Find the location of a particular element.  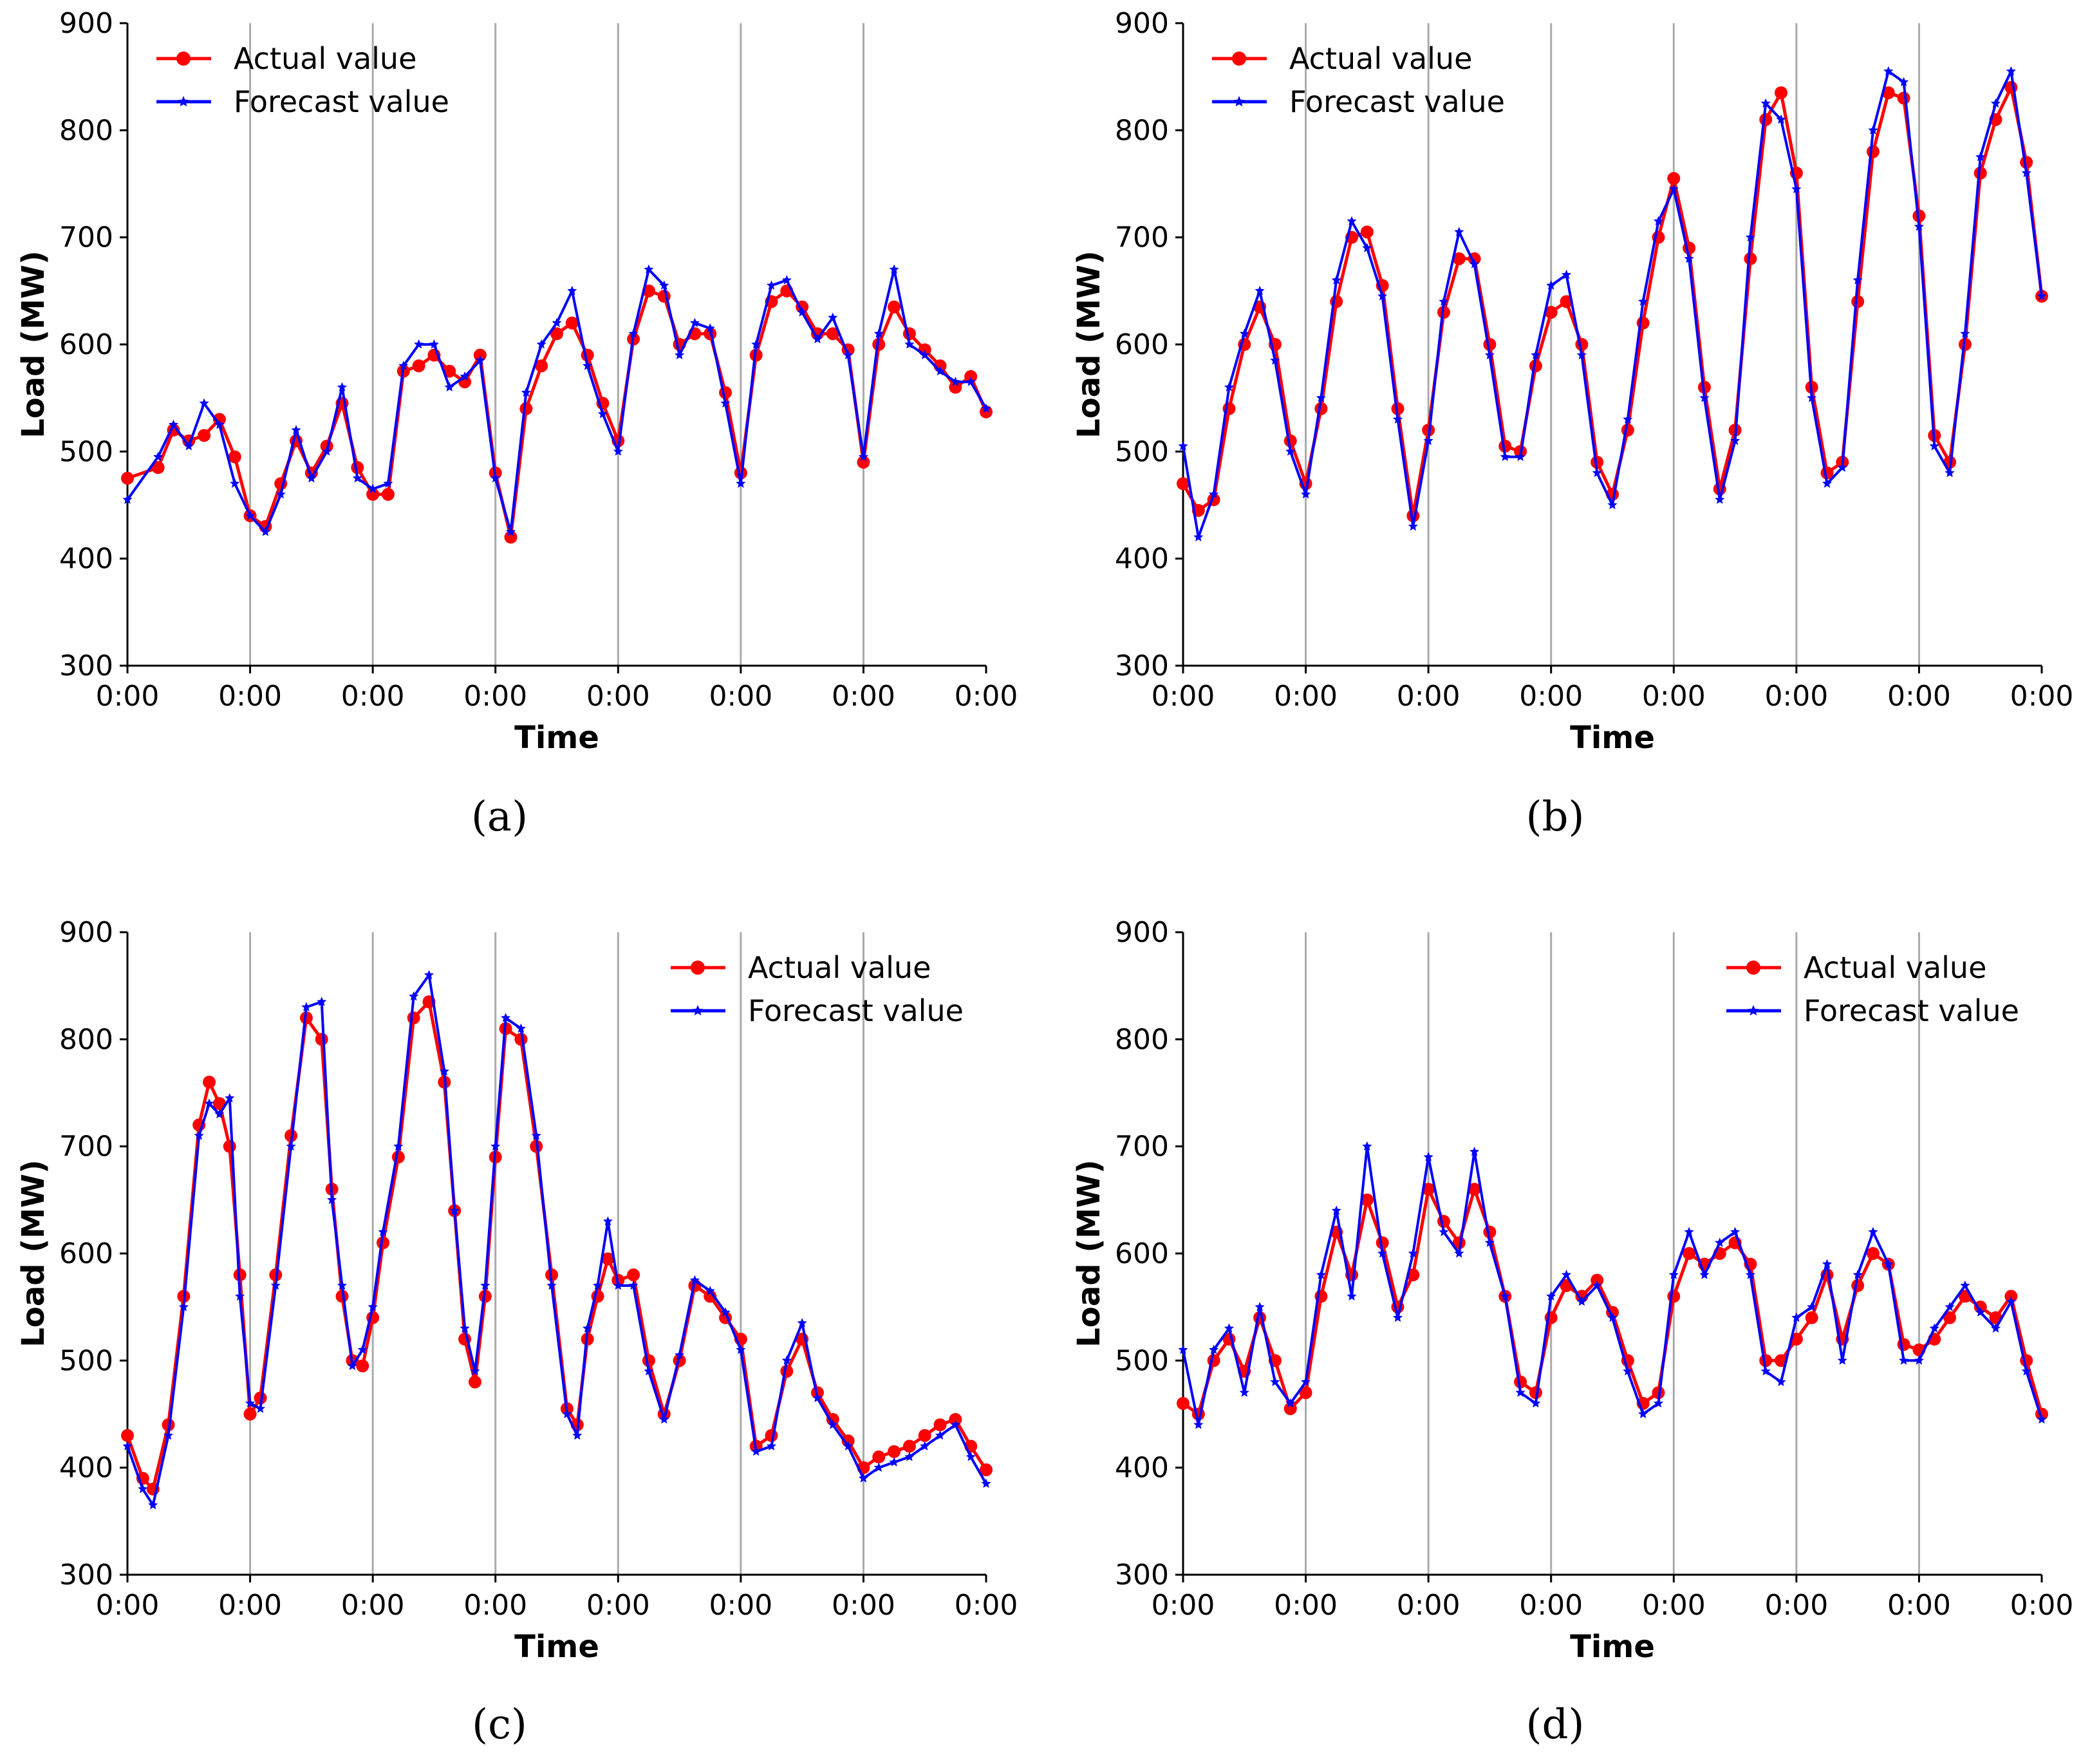

y-tick-label: 300 is located at coordinates (1142, 1575).